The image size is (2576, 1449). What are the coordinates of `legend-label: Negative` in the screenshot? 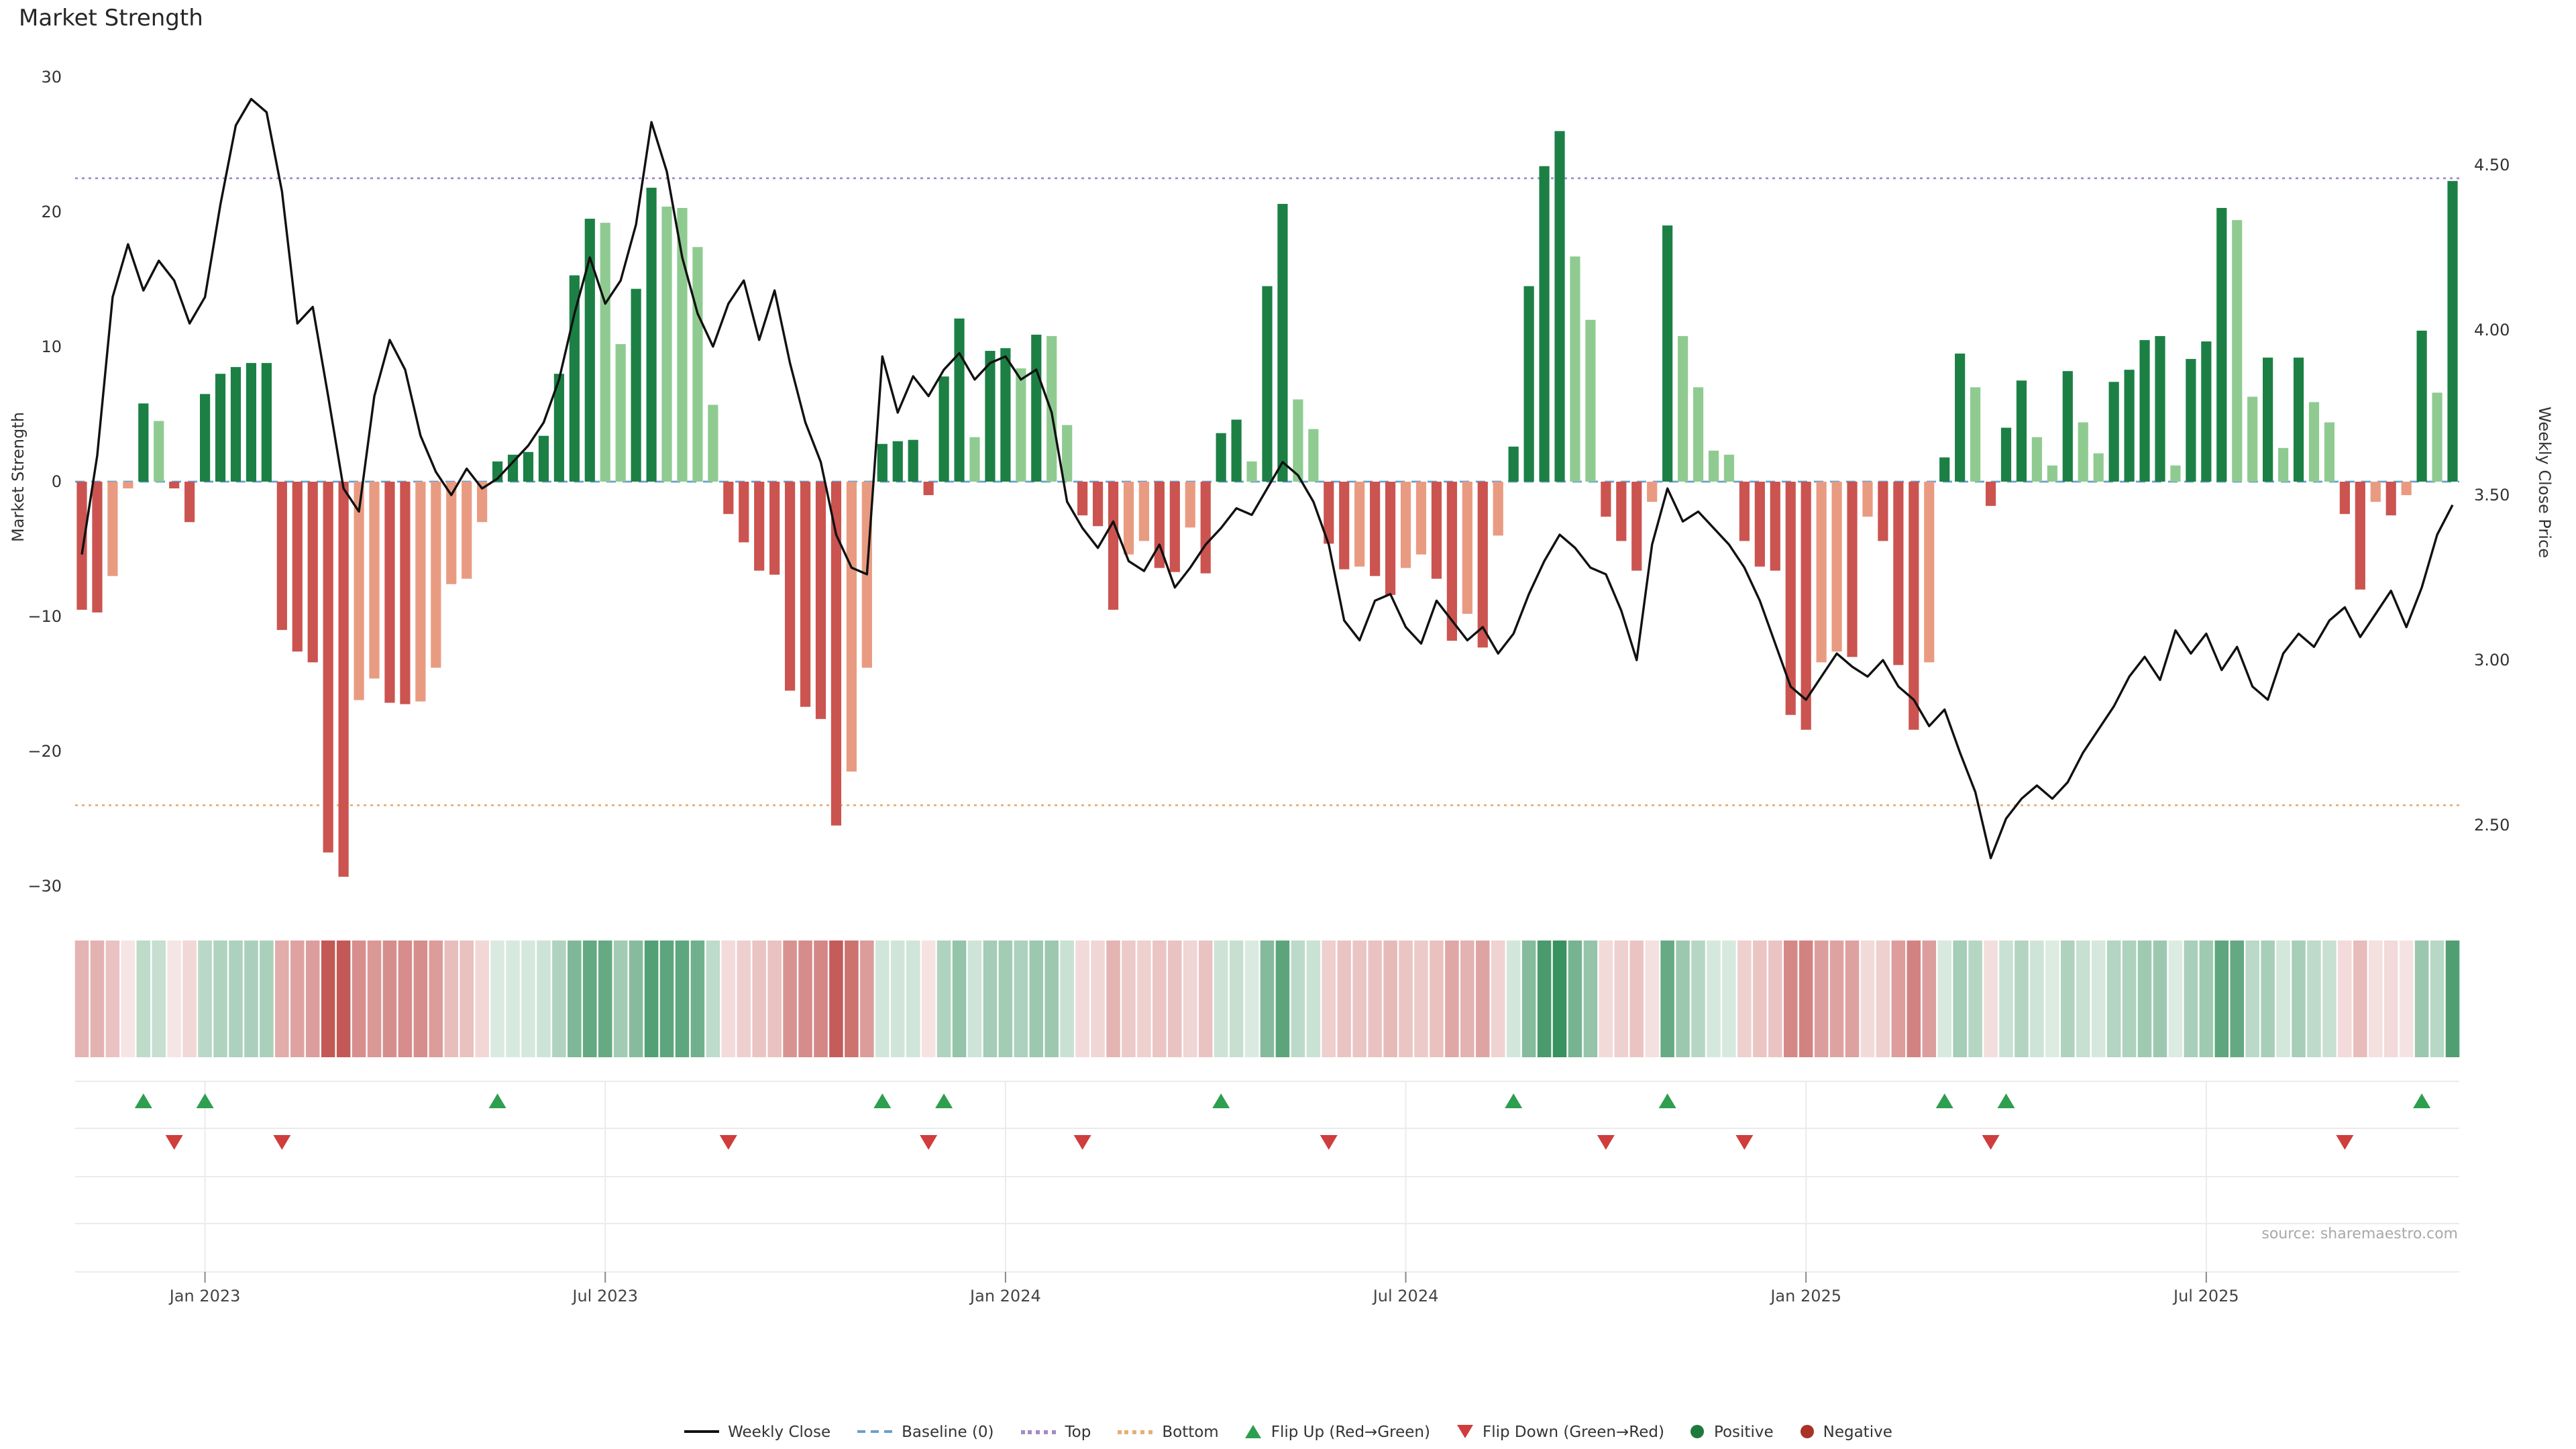 It's located at (1857, 1431).